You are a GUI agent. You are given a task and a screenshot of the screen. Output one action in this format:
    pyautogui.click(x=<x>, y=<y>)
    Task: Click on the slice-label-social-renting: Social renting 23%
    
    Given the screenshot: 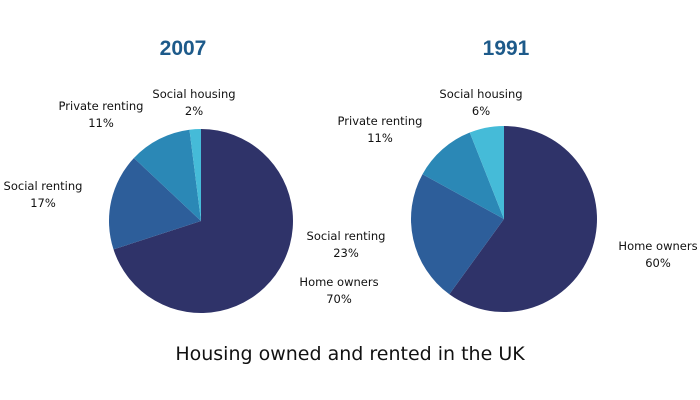 What is the action you would take?
    pyautogui.click(x=346, y=244)
    